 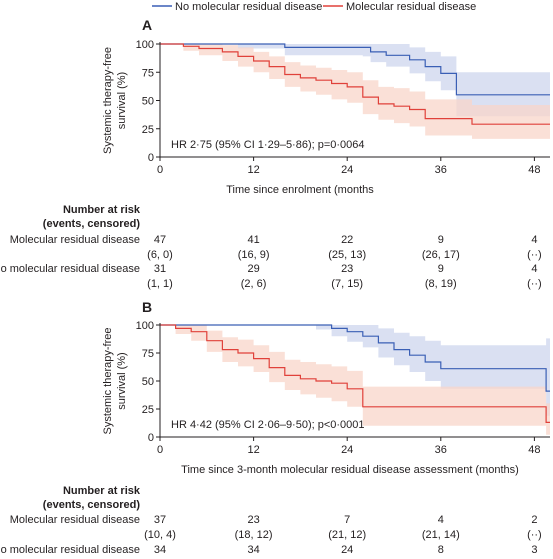 What do you see at coordinates (75, 240) in the screenshot?
I see `panel-a-risk-row-label: Molecular residual disease` at bounding box center [75, 240].